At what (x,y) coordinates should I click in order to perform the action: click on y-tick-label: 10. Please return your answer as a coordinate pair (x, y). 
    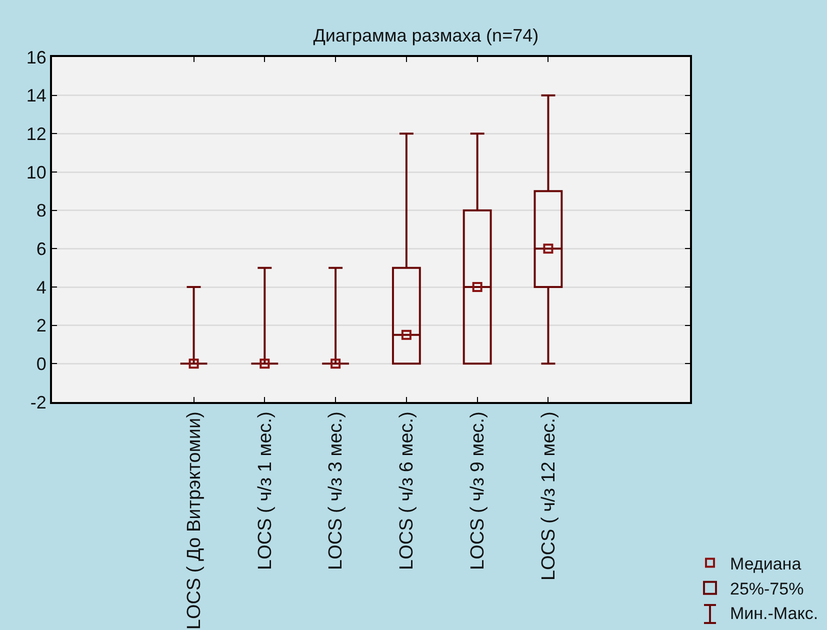
    Looking at the image, I should click on (36, 172).